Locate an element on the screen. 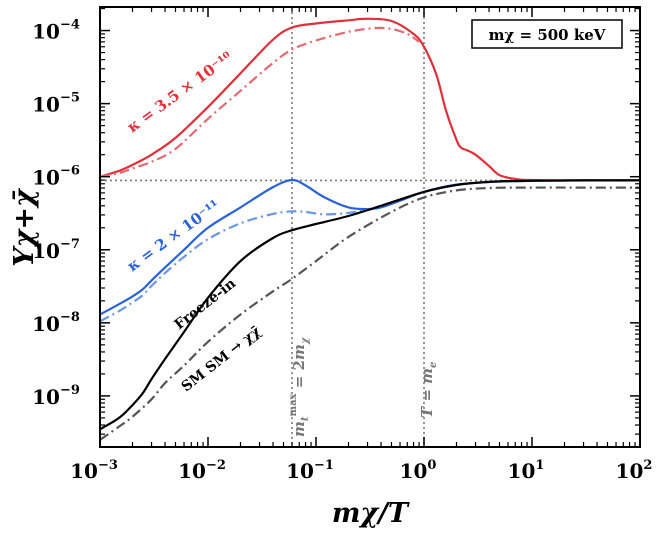 The width and height of the screenshot is (664, 534). legend: mχ = 500 keV is located at coordinates (547, 34).